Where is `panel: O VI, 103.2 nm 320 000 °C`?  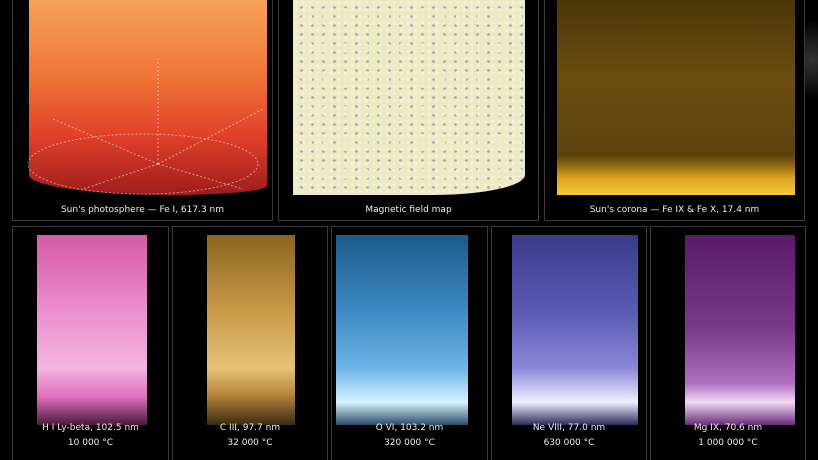
panel: O VI, 103.2 nm 320 000 °C is located at coordinates (409, 343).